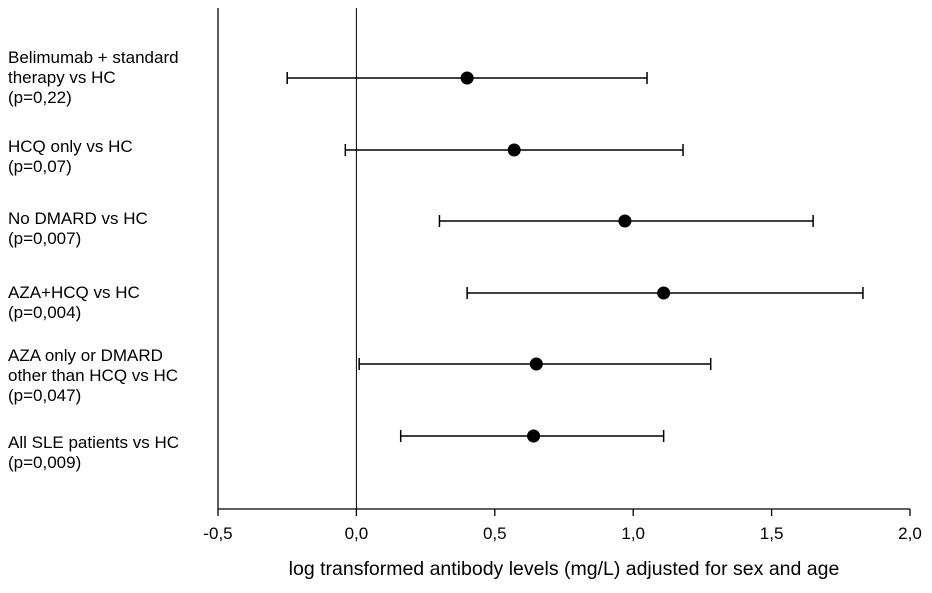  Describe the element at coordinates (74, 292) in the screenshot. I see `row-label-line: AZA+HCQ vs HC` at that location.